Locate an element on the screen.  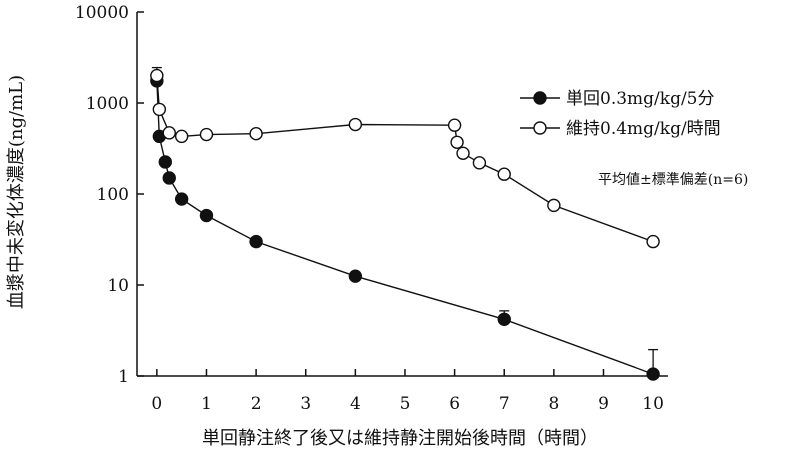
legend-label: 維持0.4mg/kg/時間 is located at coordinates (643, 129).